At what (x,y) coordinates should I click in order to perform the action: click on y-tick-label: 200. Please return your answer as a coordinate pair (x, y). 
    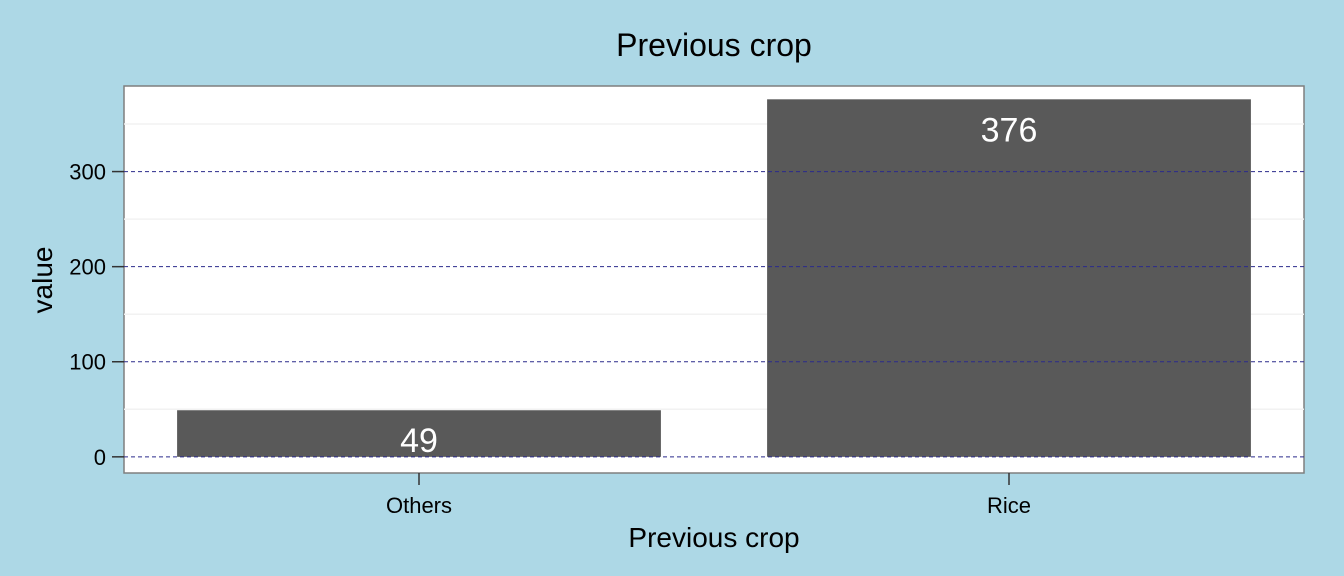
    Looking at the image, I should click on (87, 267).